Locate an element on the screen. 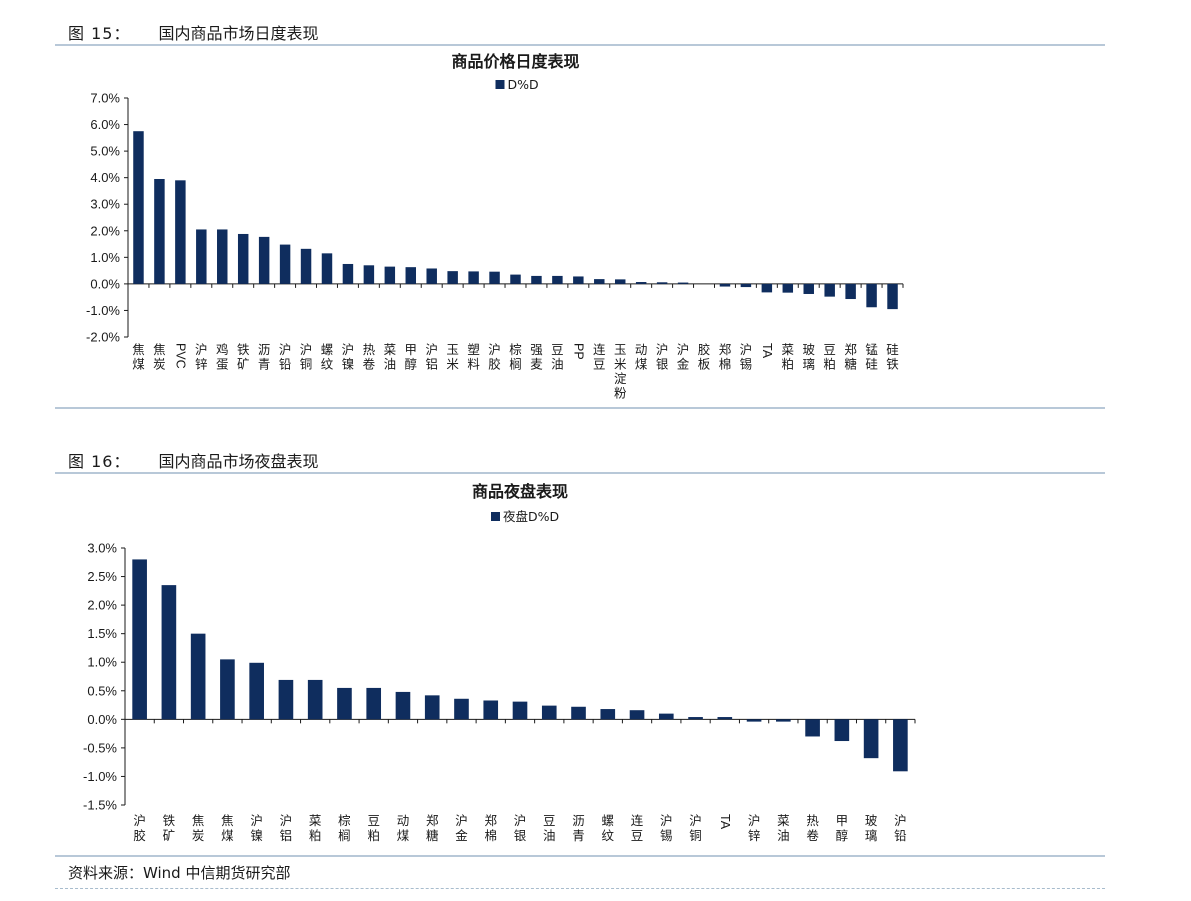 The image size is (1191, 901). category-label: 动煤 is located at coordinates (641, 357).